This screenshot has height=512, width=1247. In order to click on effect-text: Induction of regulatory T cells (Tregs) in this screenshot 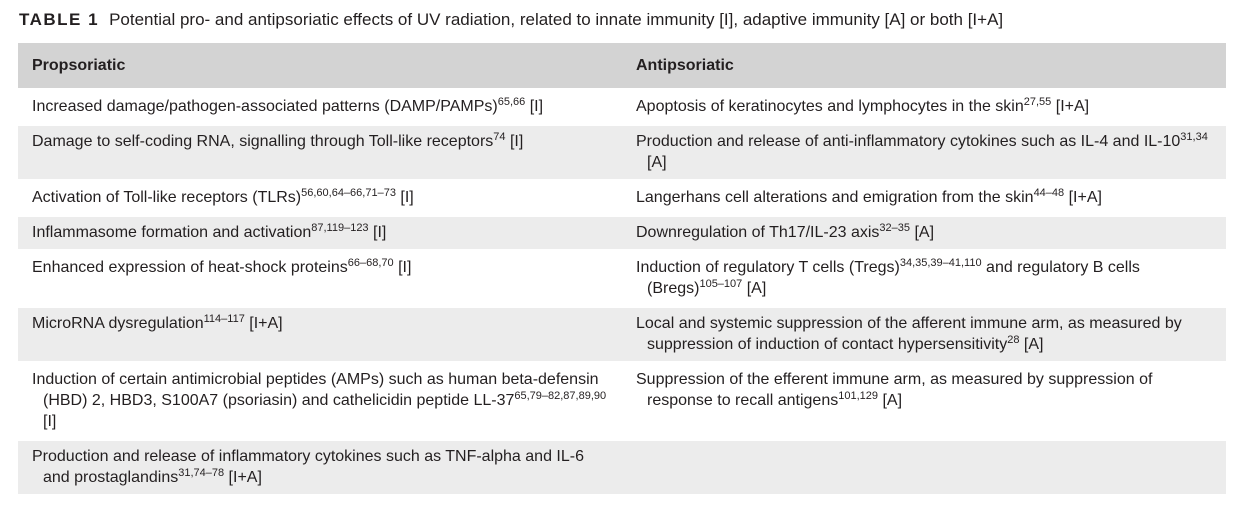, I will do `click(768, 267)`.